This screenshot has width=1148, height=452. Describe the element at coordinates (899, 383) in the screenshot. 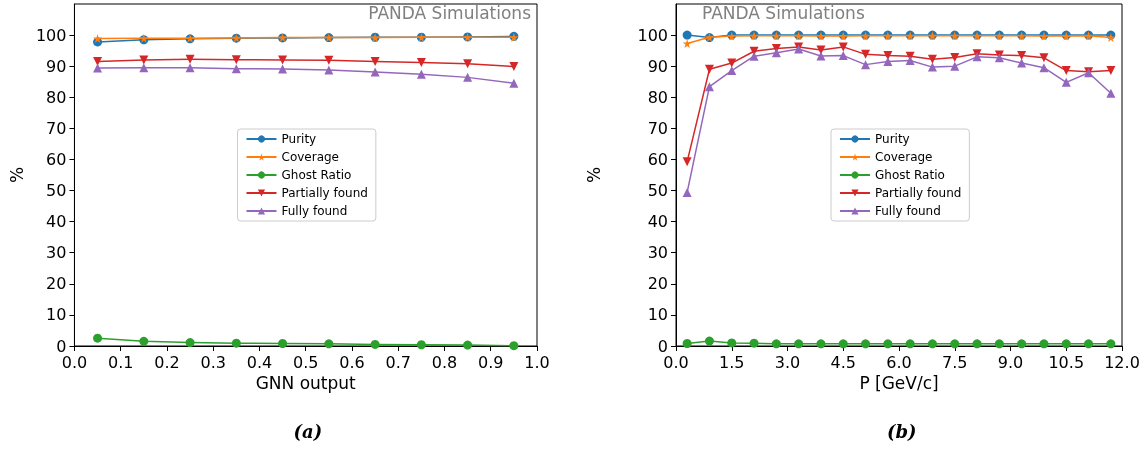

I see `x-axis-title: P [GeV/c]` at that location.